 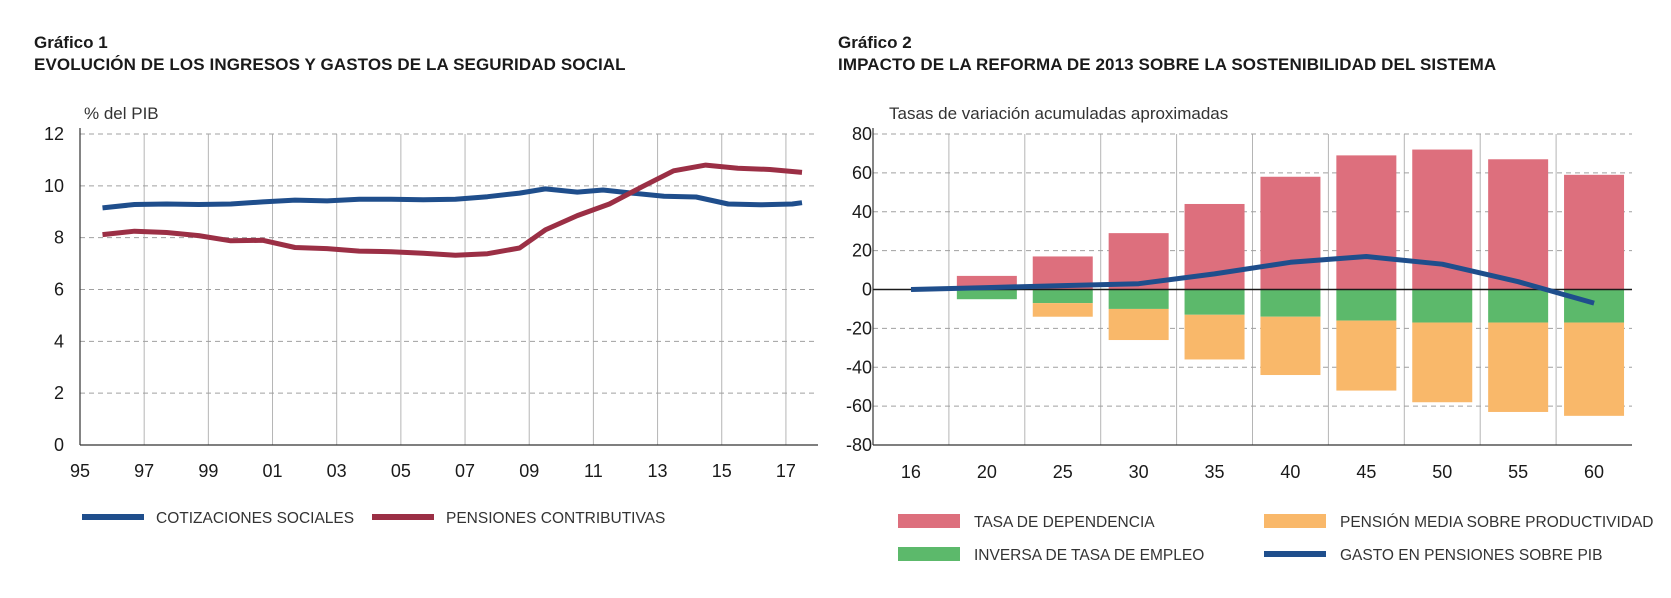 What do you see at coordinates (529, 471) in the screenshot?
I see `chart1-x-tick-label: 09` at bounding box center [529, 471].